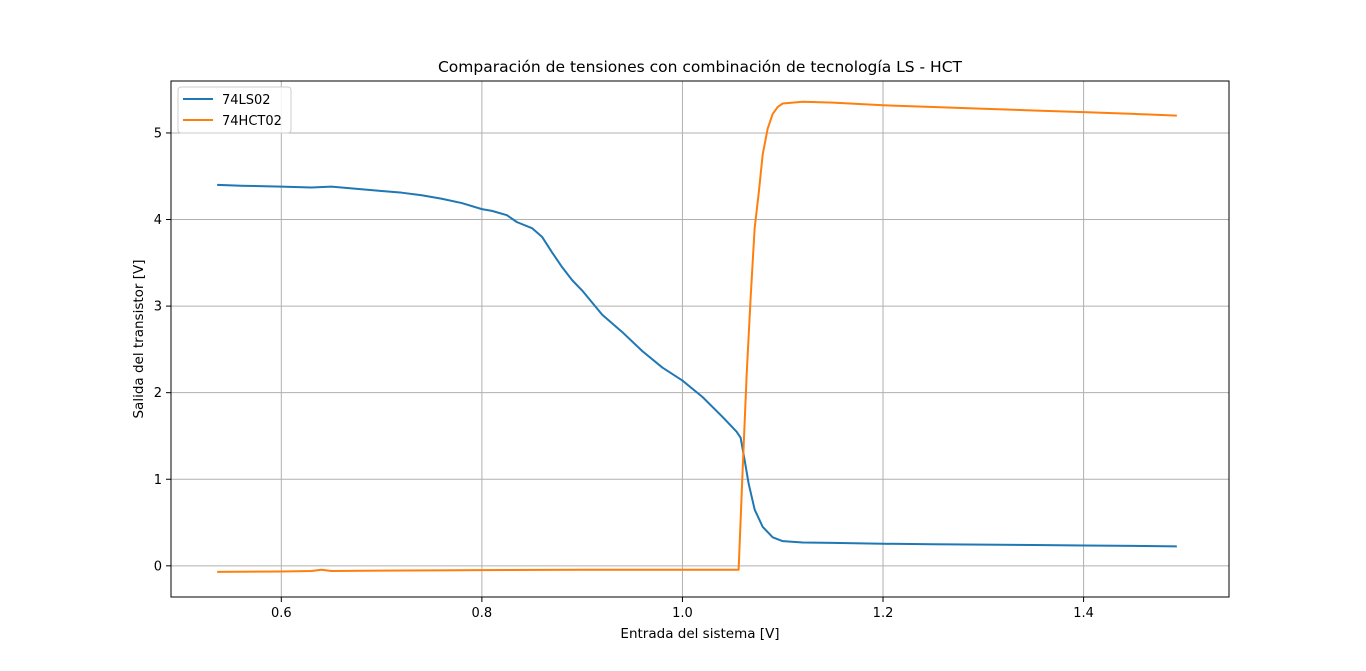  I want to click on x-tick-label: 1.4, so click(1083, 613).